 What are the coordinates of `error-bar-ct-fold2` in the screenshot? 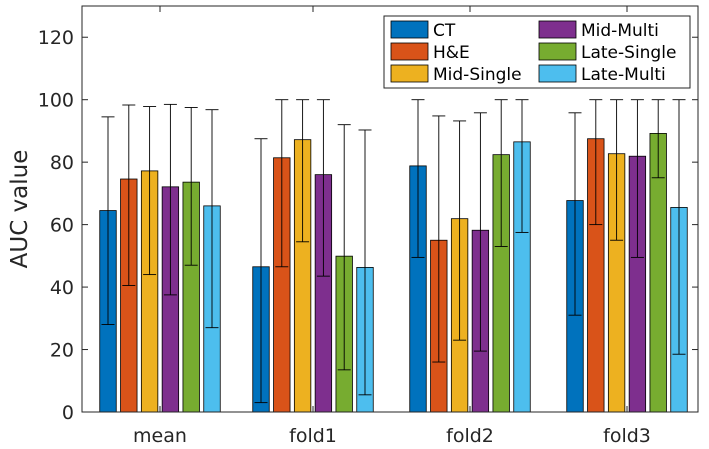 It's located at (418, 178).